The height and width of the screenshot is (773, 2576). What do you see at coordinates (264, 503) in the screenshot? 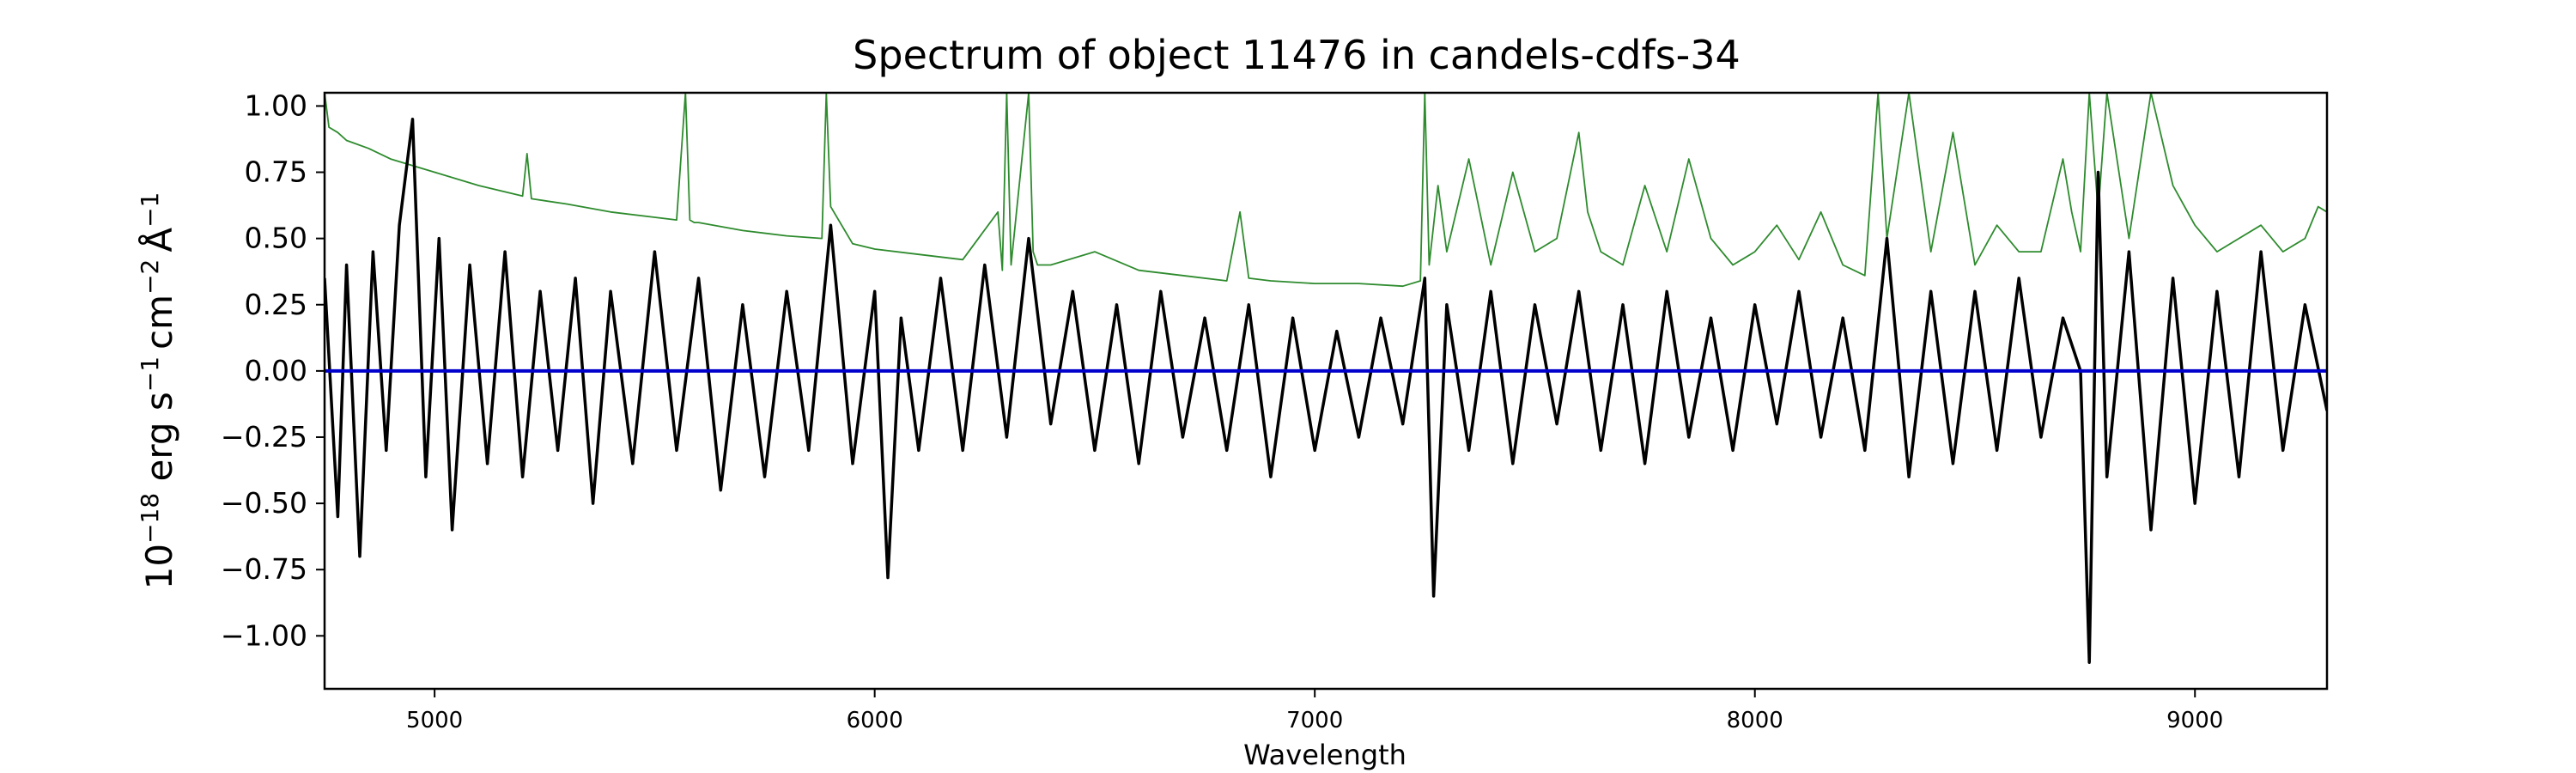
I see `y-tick-label: −0.50` at bounding box center [264, 503].